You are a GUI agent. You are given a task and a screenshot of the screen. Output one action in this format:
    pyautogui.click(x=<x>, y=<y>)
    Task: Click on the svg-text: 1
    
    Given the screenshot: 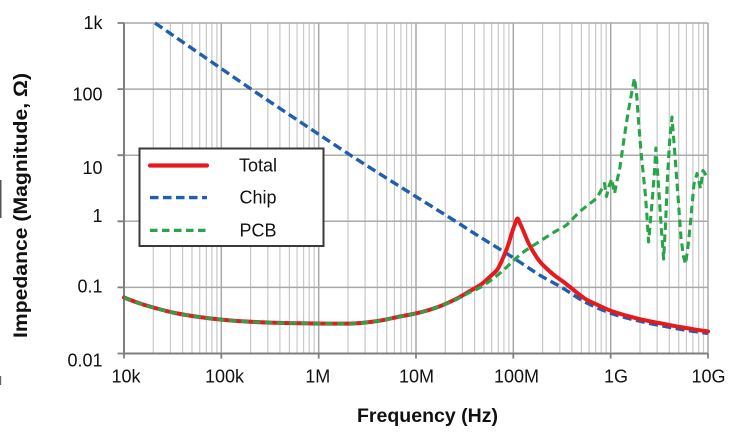 What is the action you would take?
    pyautogui.click(x=97, y=216)
    